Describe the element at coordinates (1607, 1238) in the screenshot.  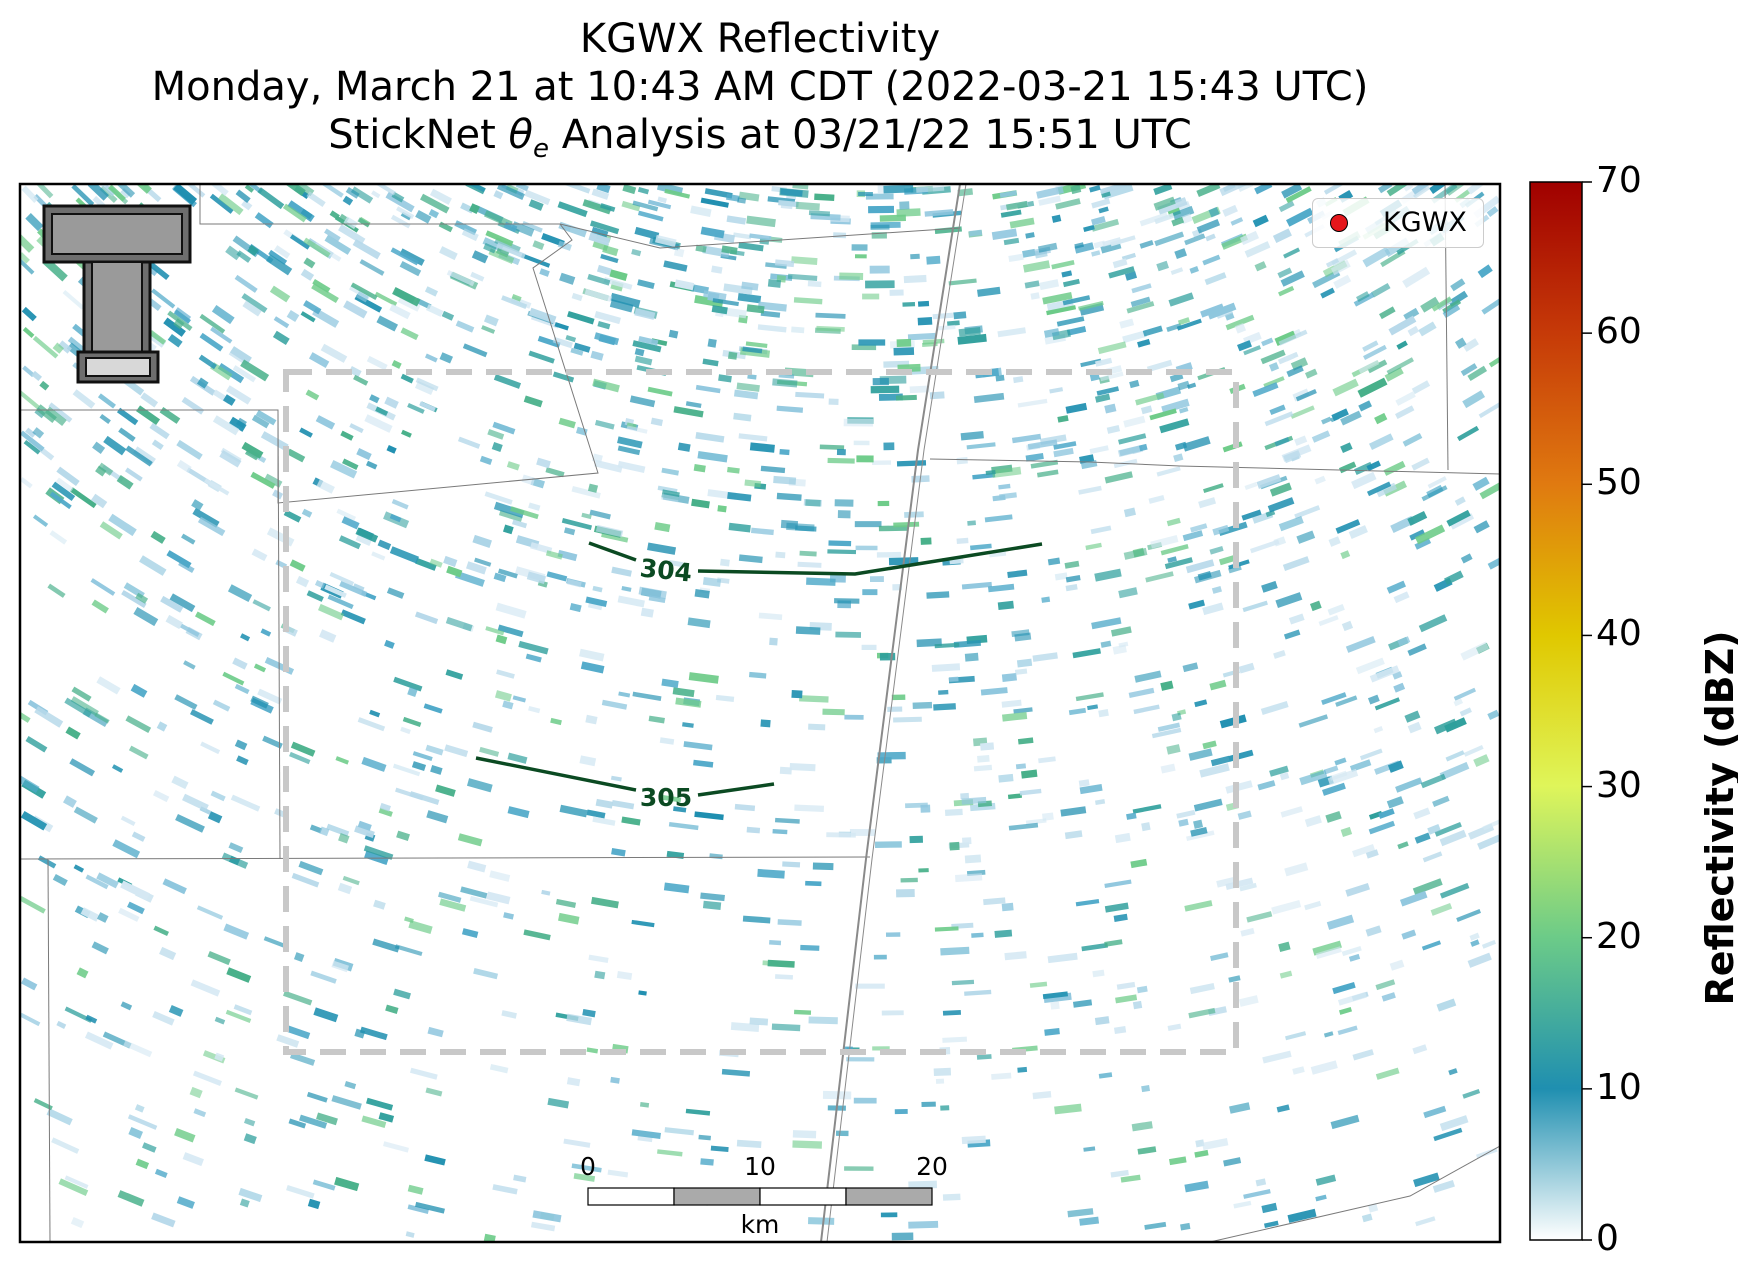
I see `colorbar-tick-label: 0` at that location.